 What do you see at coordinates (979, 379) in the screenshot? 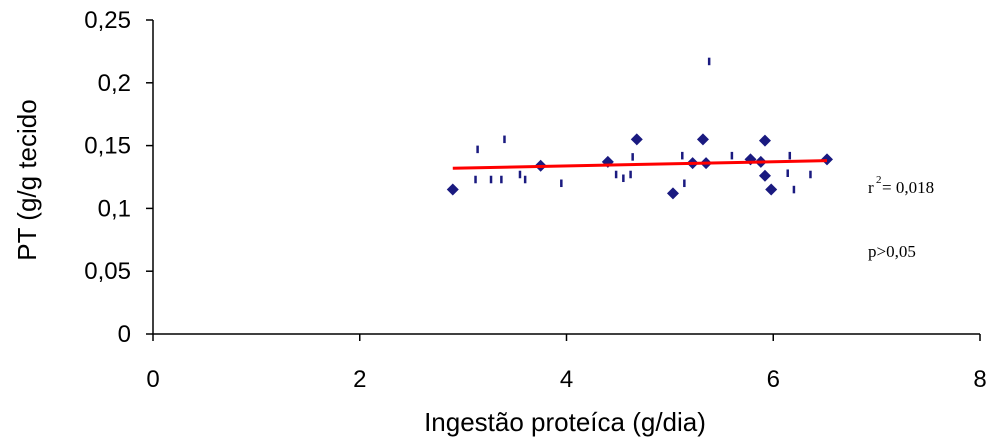
I see `x-tick-label: 8` at bounding box center [979, 379].